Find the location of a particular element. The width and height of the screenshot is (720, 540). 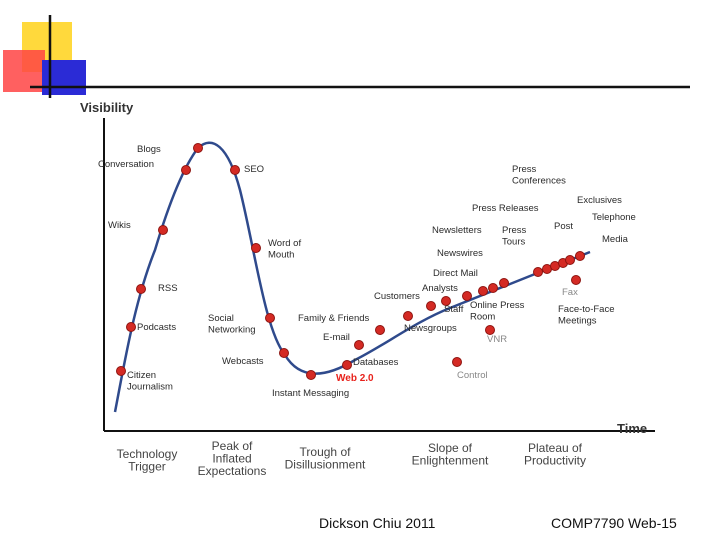

phase-label-5: Plateau of Productivity is located at coordinates (555, 454).